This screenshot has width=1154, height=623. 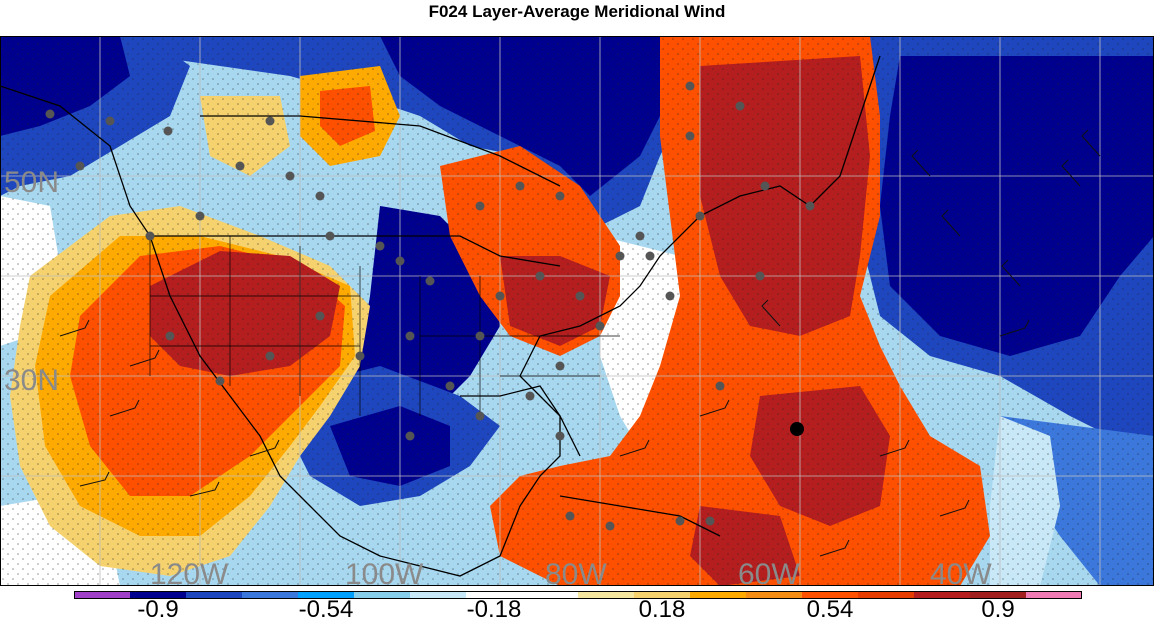 I want to click on lat-label-30n: 30N, so click(x=31, y=380).